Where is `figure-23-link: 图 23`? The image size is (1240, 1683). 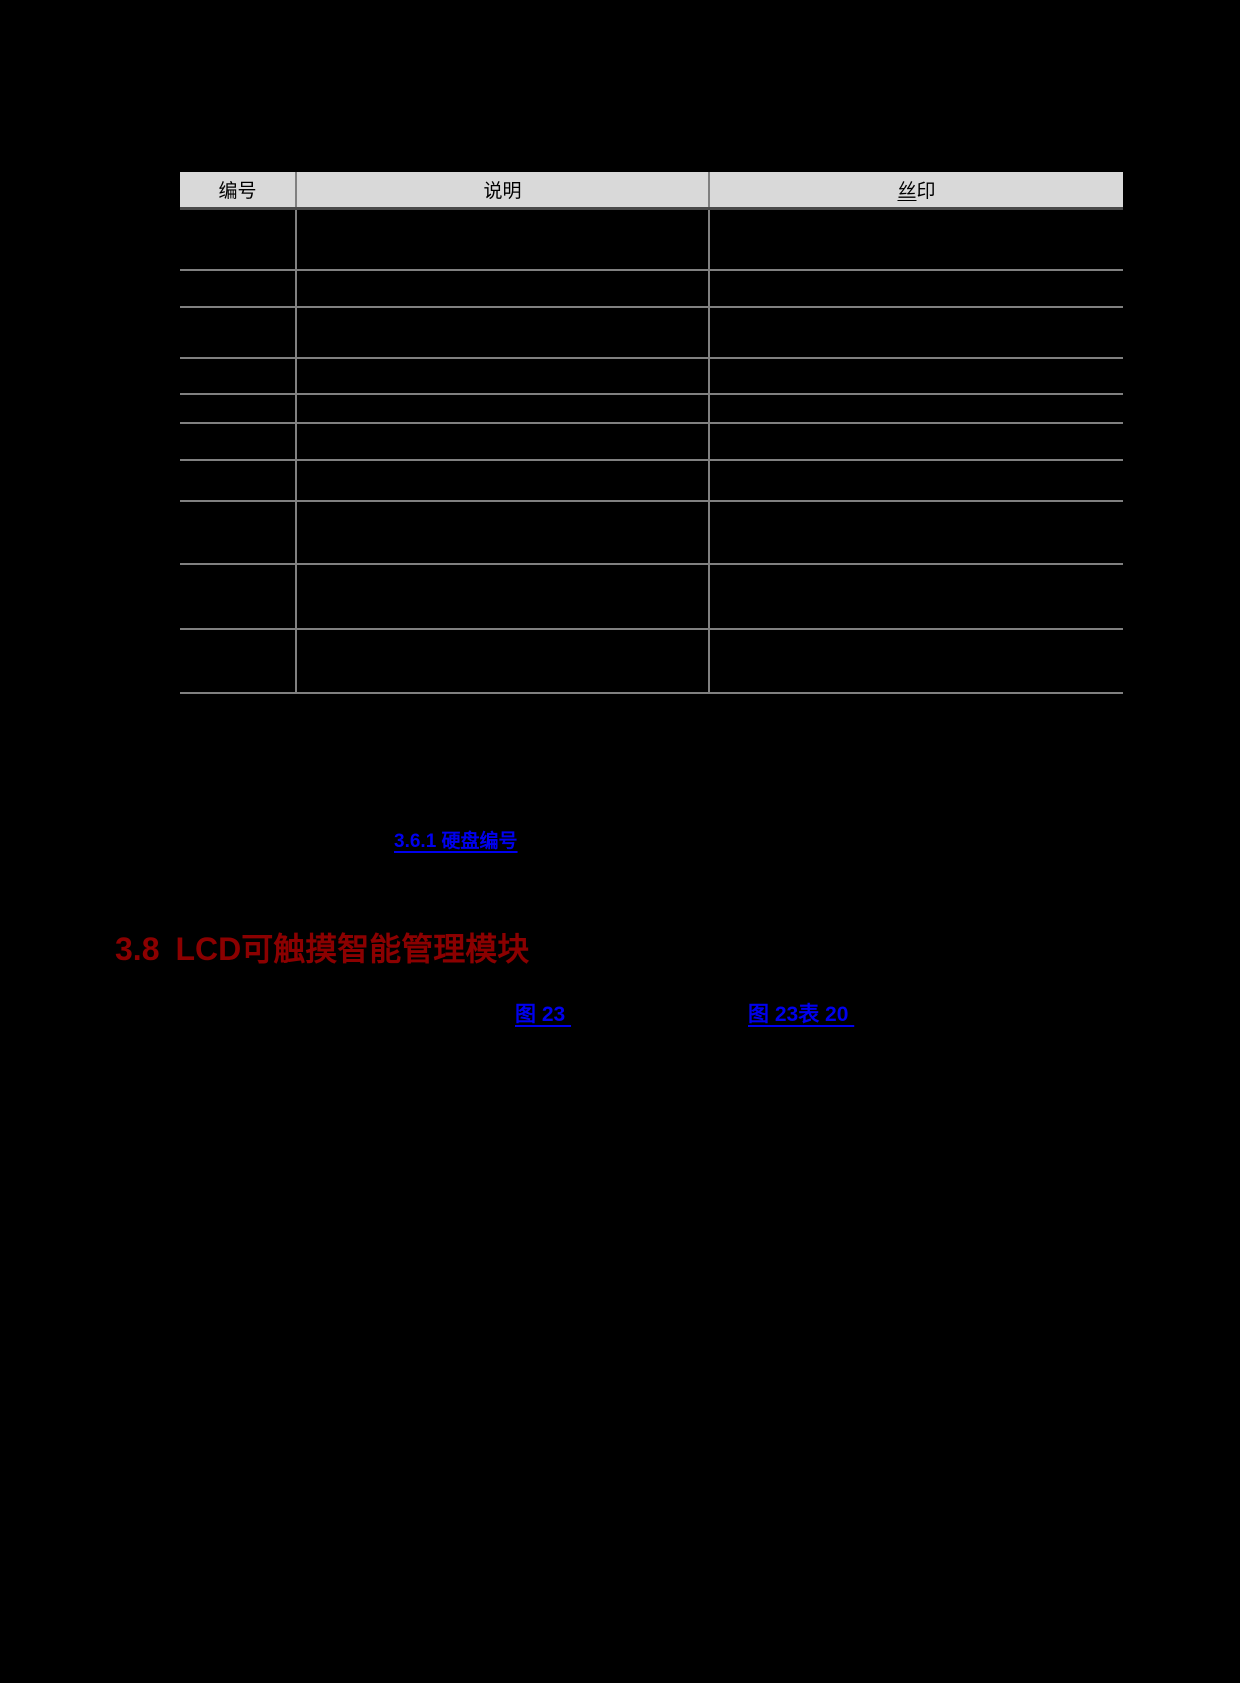
figure-23-link: 图 23 is located at coordinates (543, 1014).